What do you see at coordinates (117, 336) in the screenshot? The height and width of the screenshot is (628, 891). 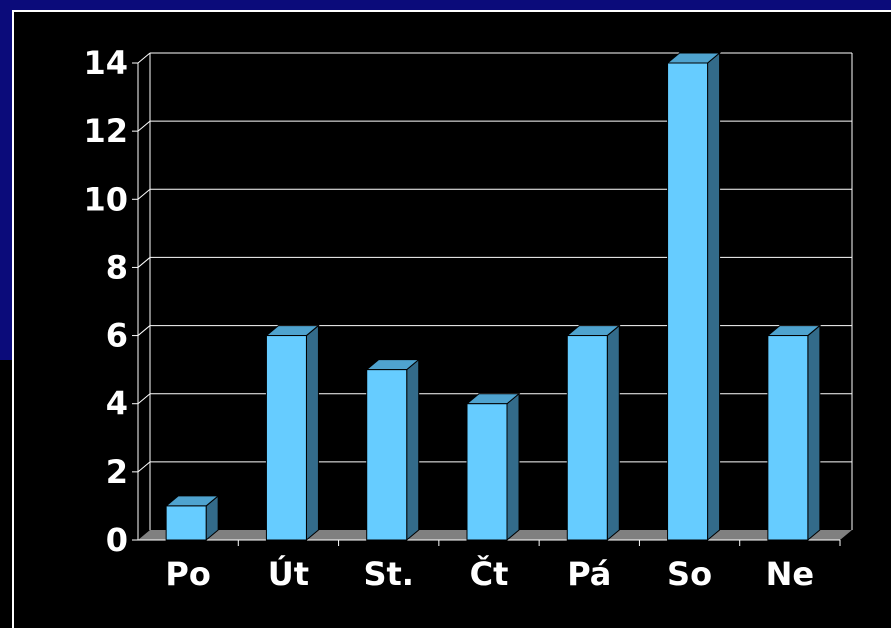 I see `y-tick-label: 6` at bounding box center [117, 336].